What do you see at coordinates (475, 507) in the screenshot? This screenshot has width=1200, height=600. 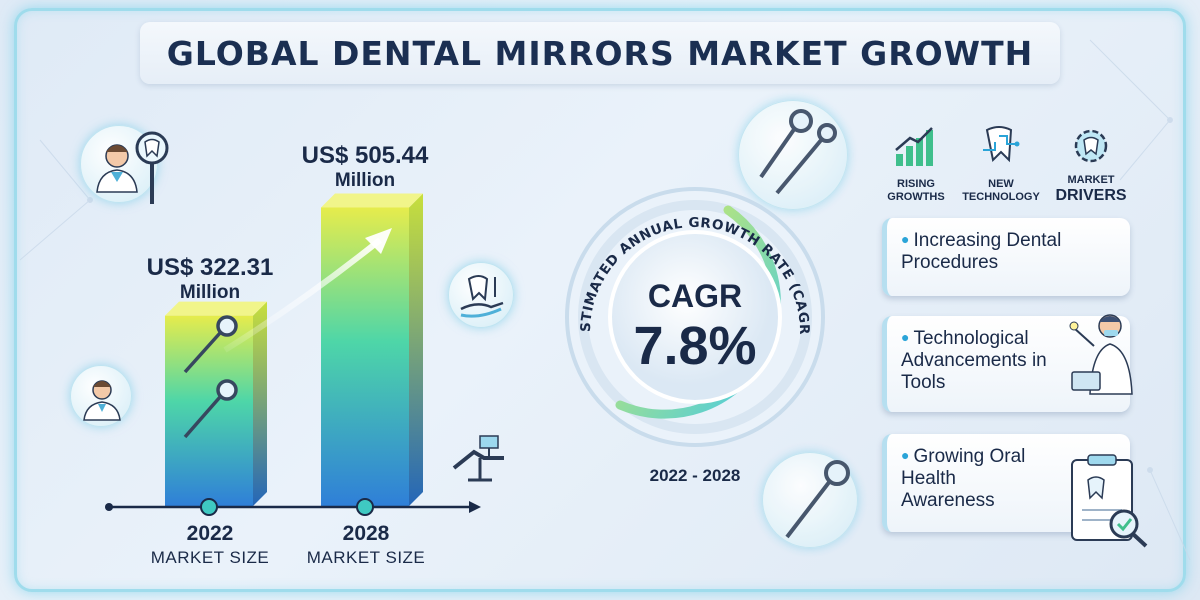 I see `x-axis-arrowhead` at bounding box center [475, 507].